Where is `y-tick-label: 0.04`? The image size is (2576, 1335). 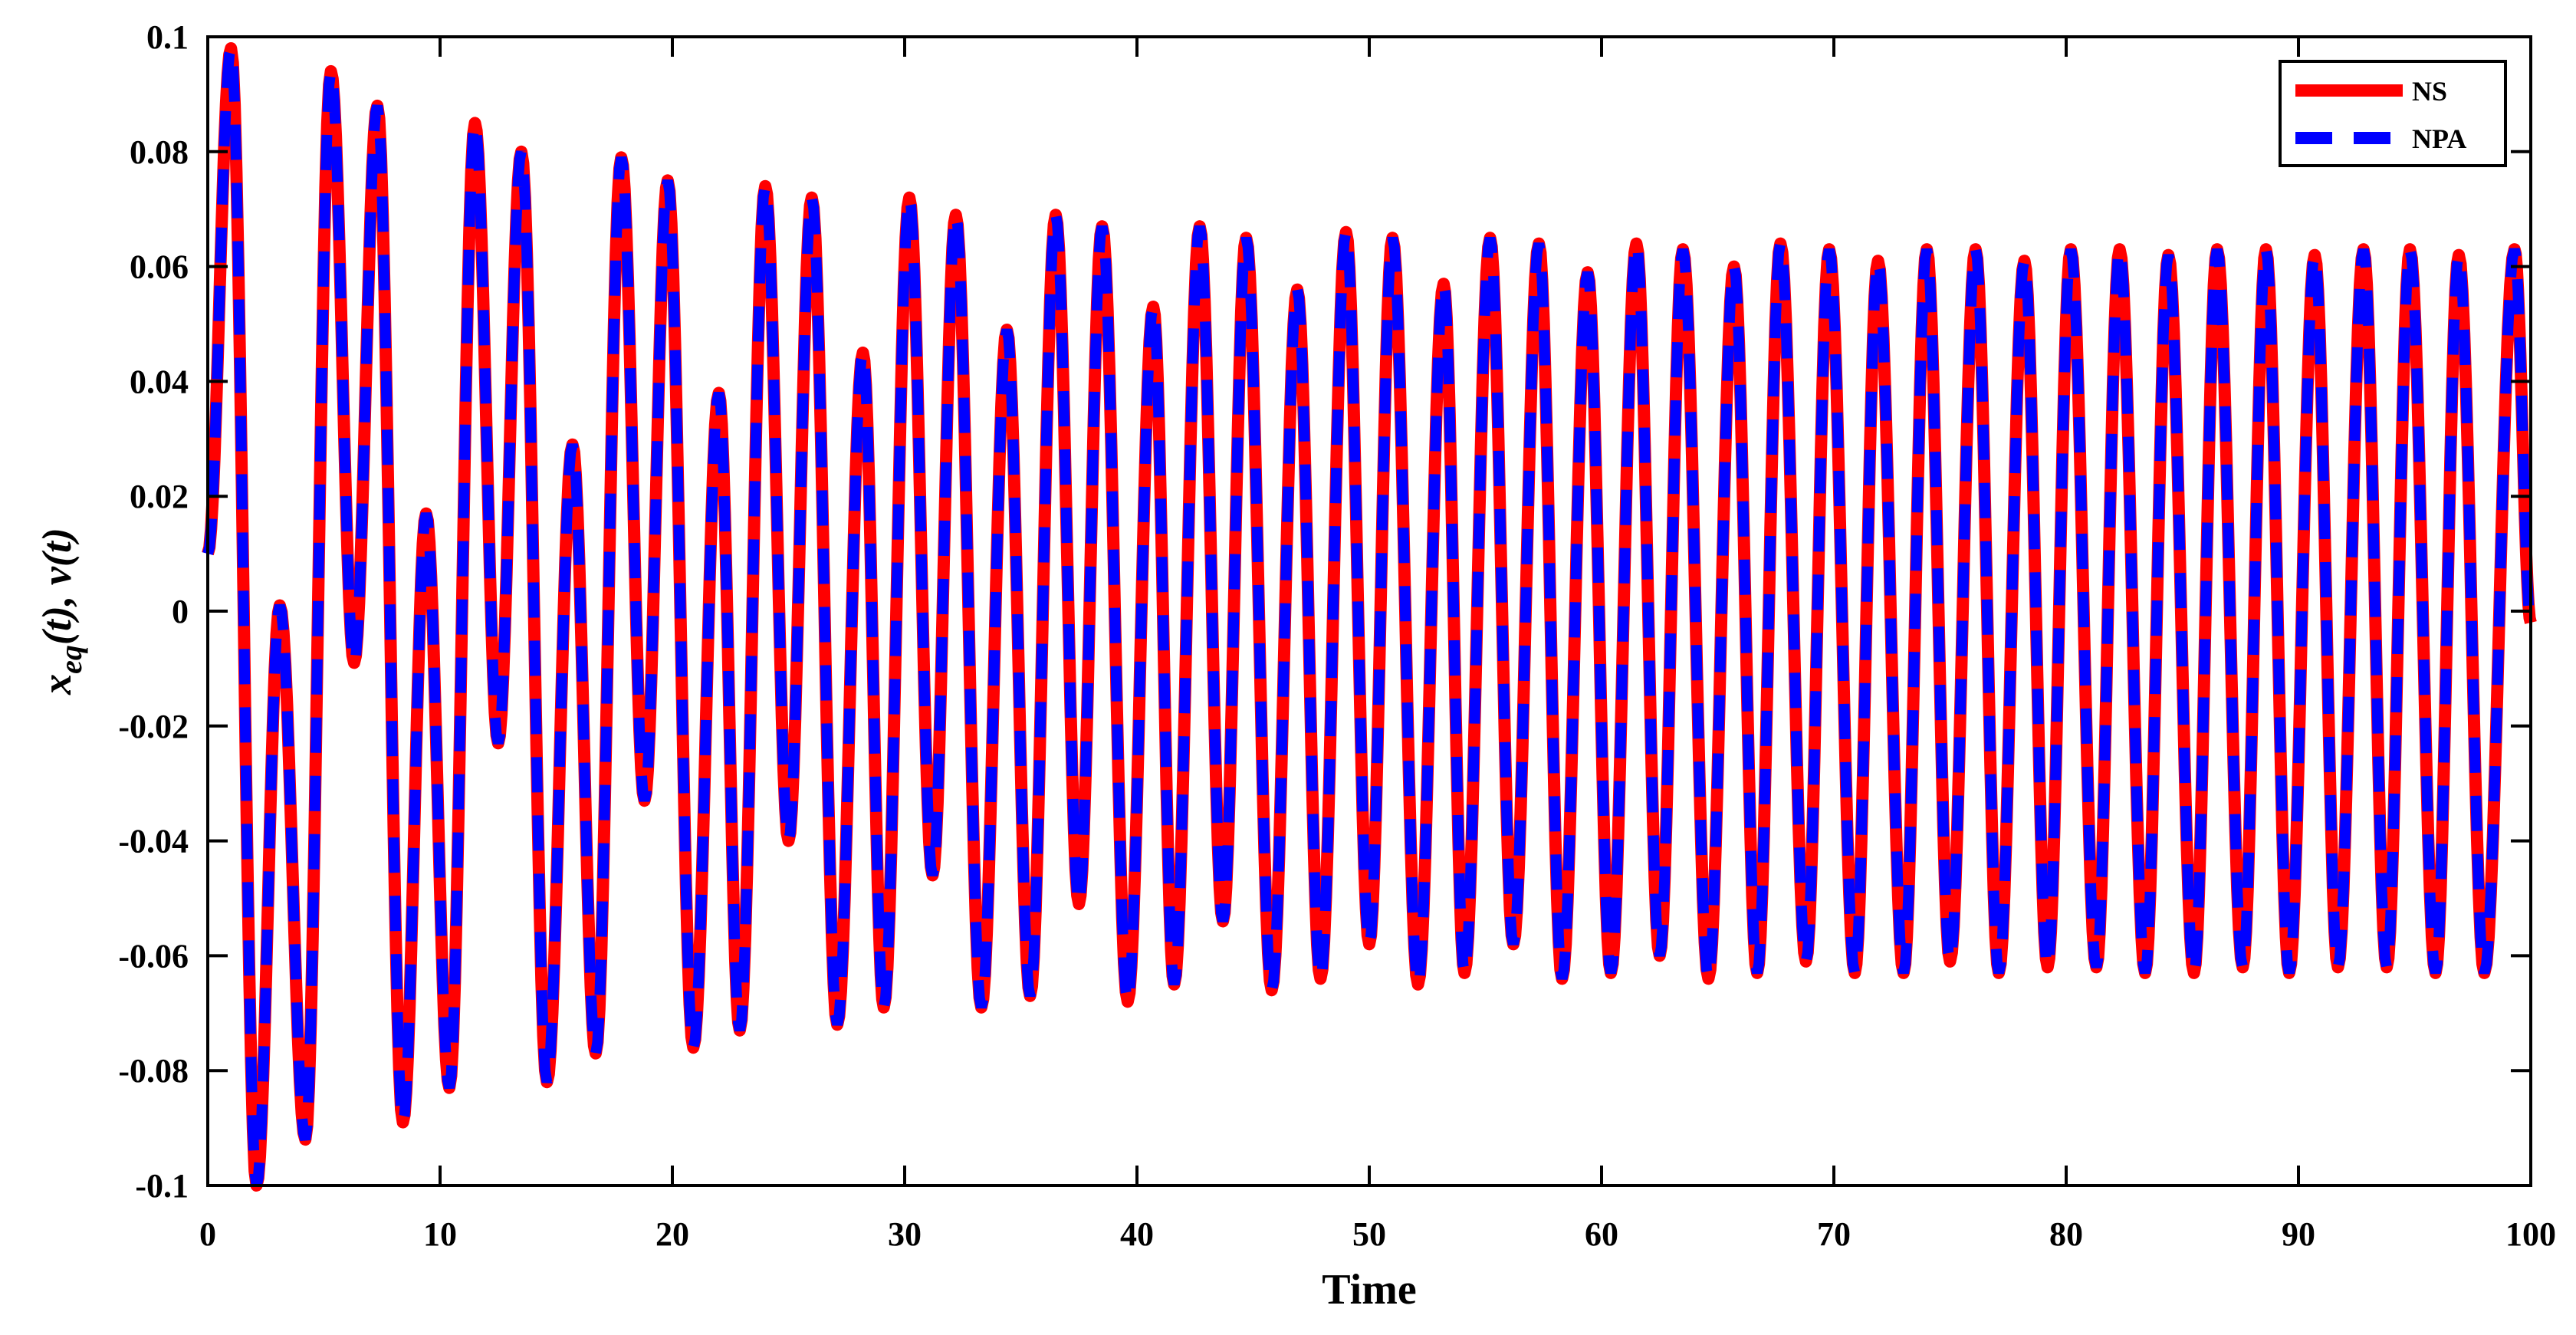
y-tick-label: 0.04 is located at coordinates (159, 381).